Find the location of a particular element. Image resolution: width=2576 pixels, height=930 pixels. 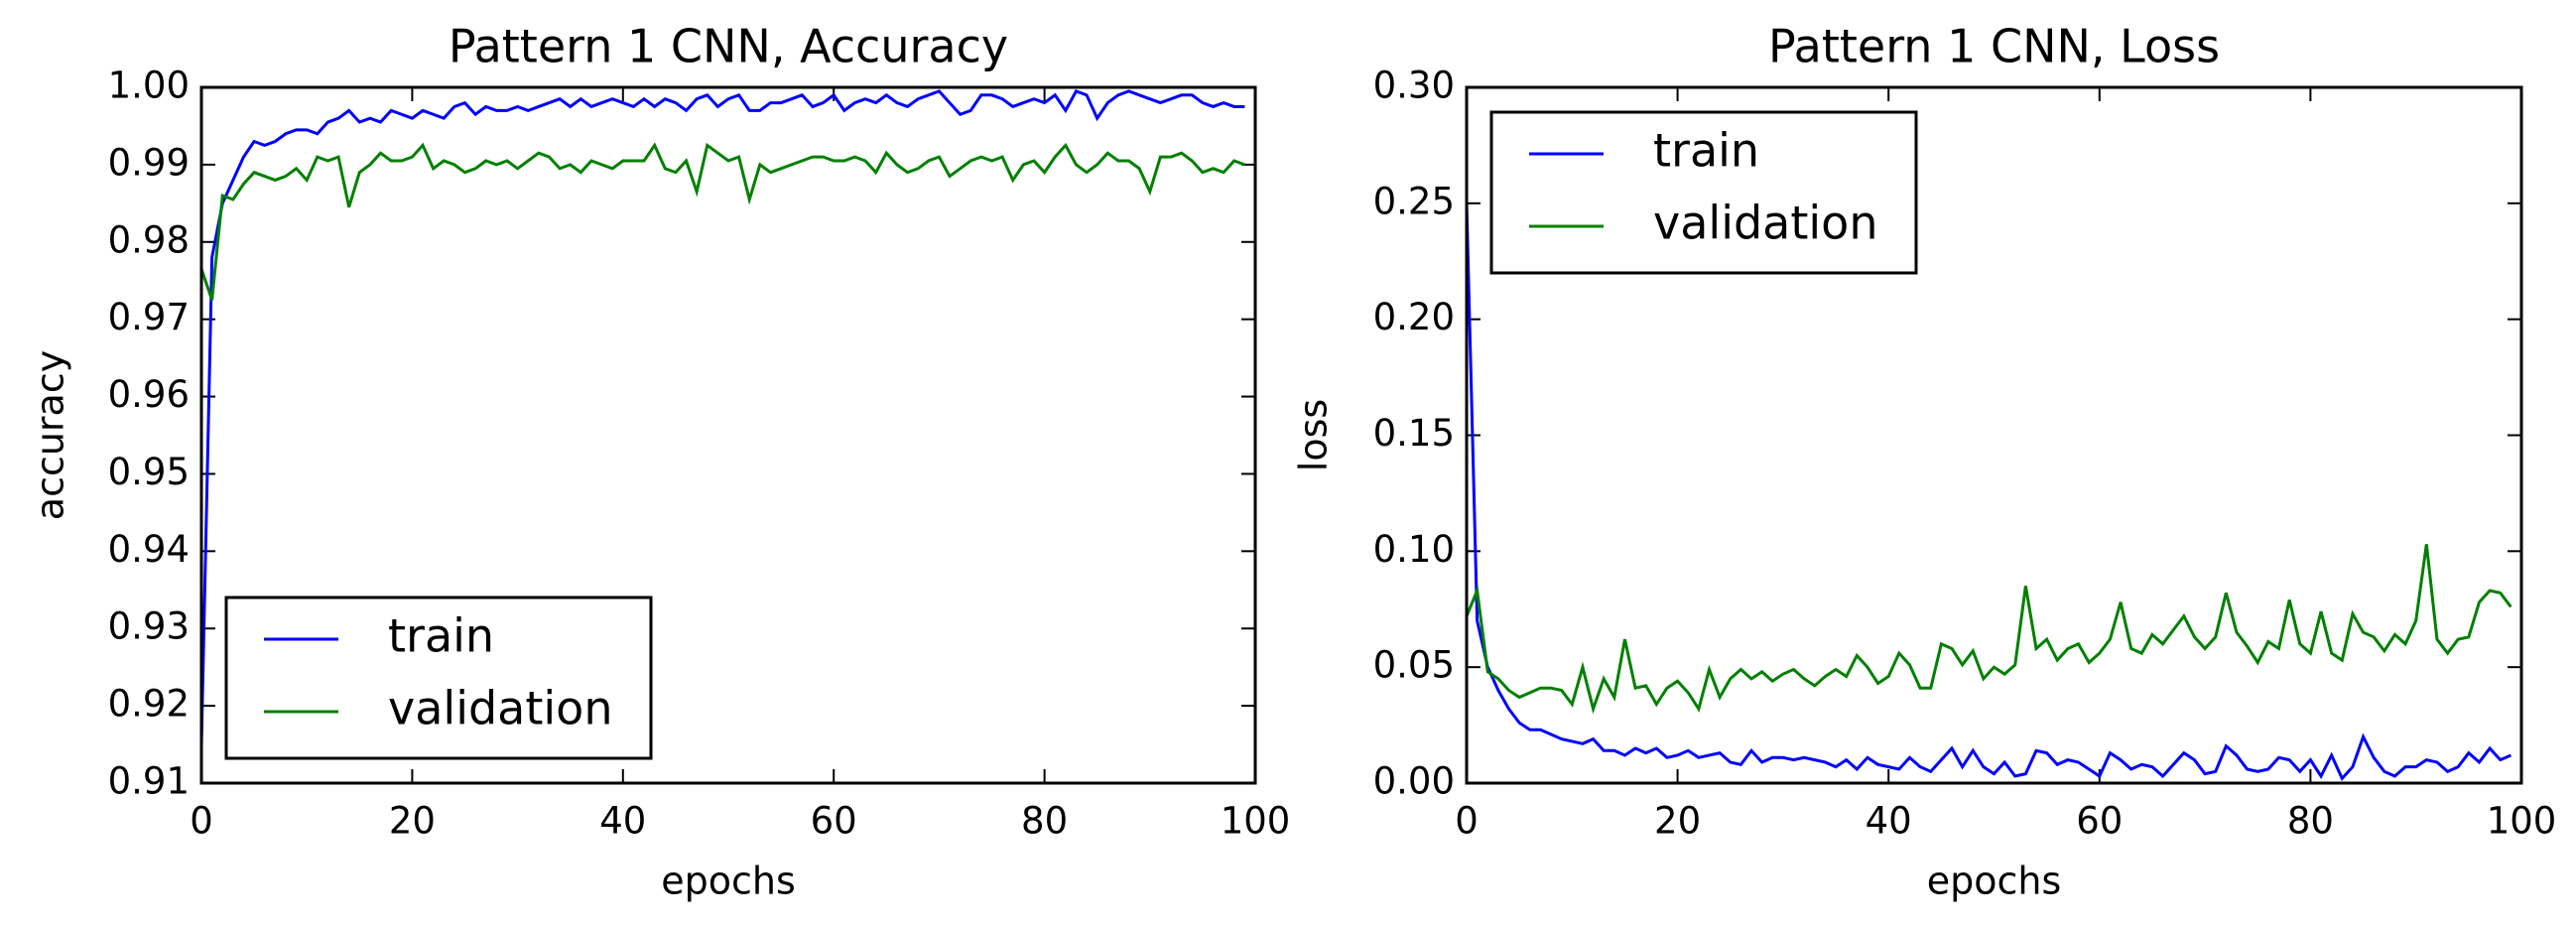

y-axis-label: loss is located at coordinates (1314, 435).